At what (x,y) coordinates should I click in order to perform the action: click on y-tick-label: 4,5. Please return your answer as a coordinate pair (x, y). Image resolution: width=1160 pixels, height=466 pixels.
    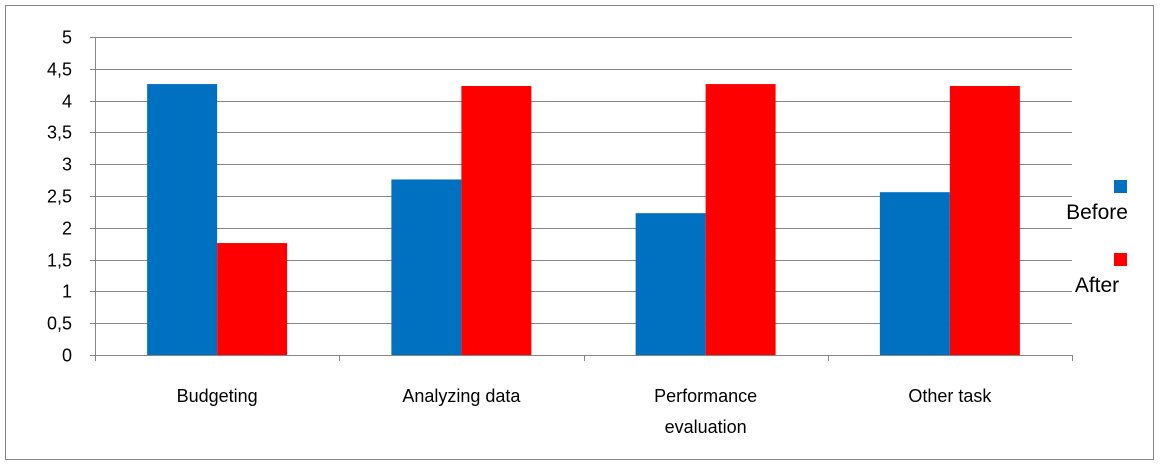
    Looking at the image, I should click on (59, 70).